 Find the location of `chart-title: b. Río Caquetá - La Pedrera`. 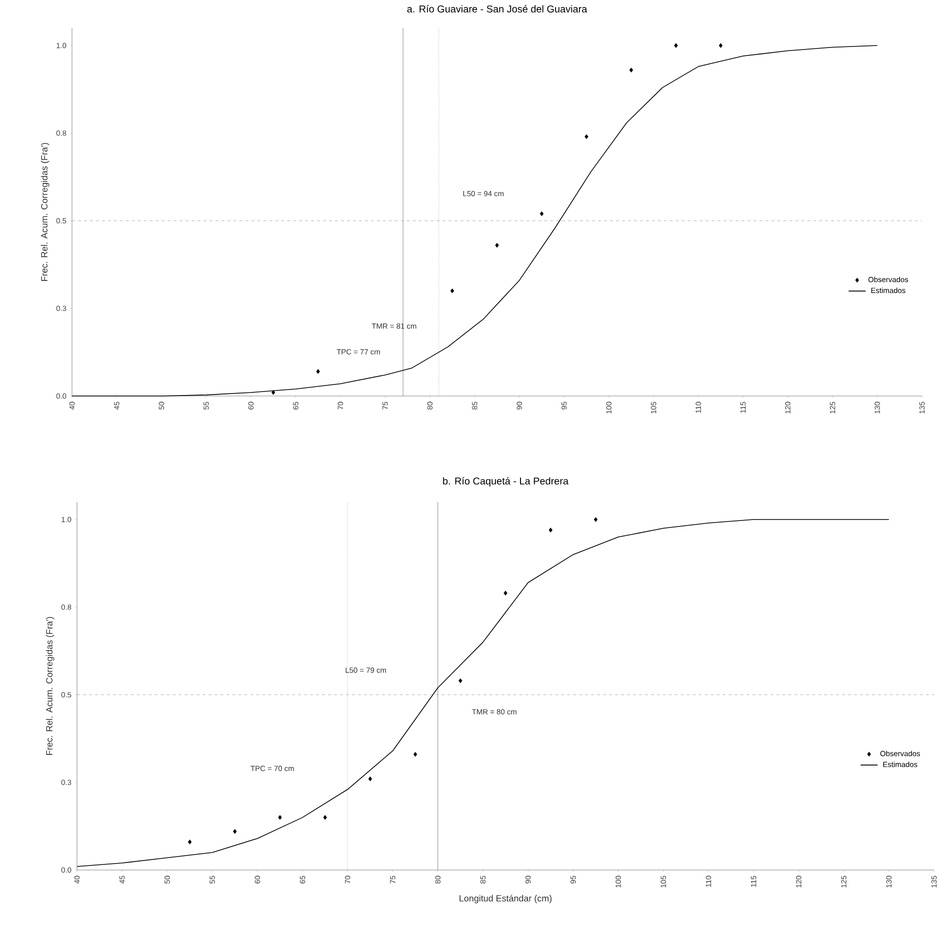

chart-title: b. Río Caquetá - La Pedrera is located at coordinates (506, 481).